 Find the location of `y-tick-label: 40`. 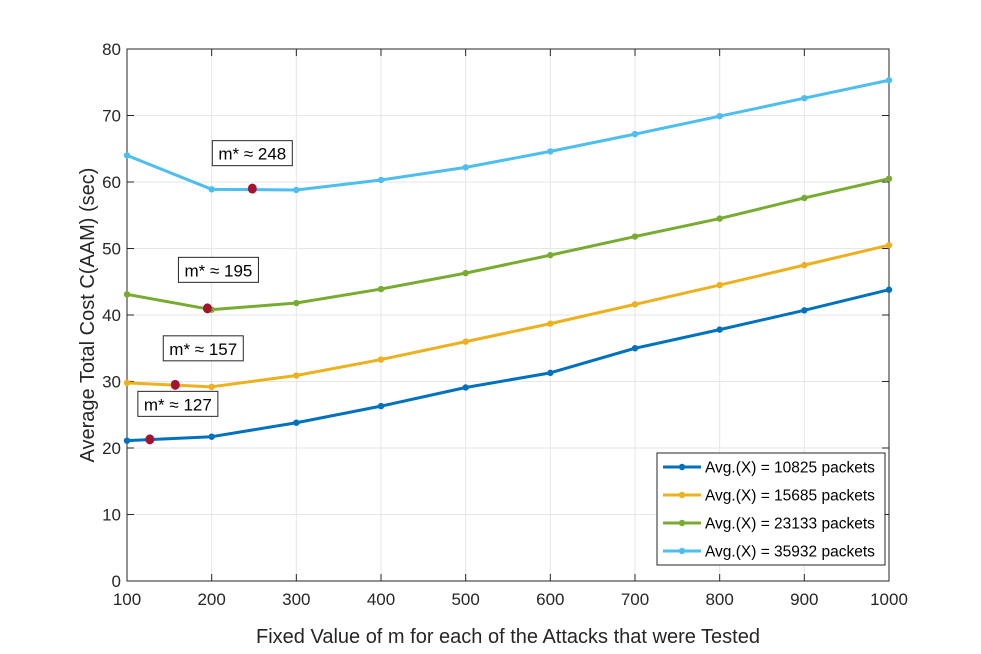

y-tick-label: 40 is located at coordinates (111, 315).